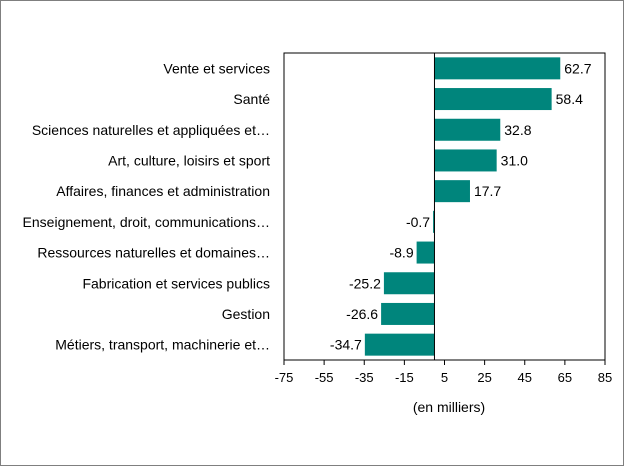 The image size is (624, 466). Describe the element at coordinates (251, 99) in the screenshot. I see `category-label: Santé` at that location.